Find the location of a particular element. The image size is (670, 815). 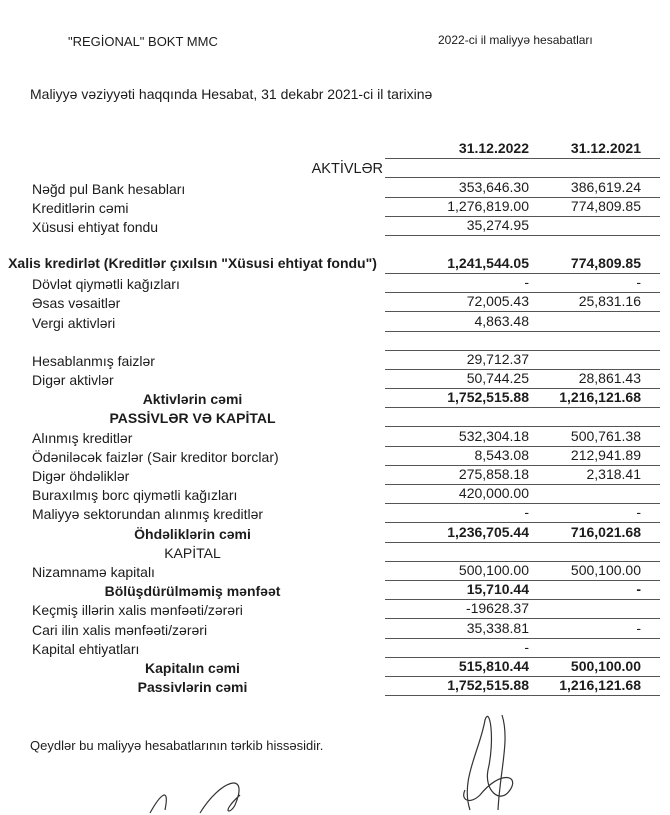

table-row: Hesablanmış faizlər 29,712.37 is located at coordinates (335, 360).